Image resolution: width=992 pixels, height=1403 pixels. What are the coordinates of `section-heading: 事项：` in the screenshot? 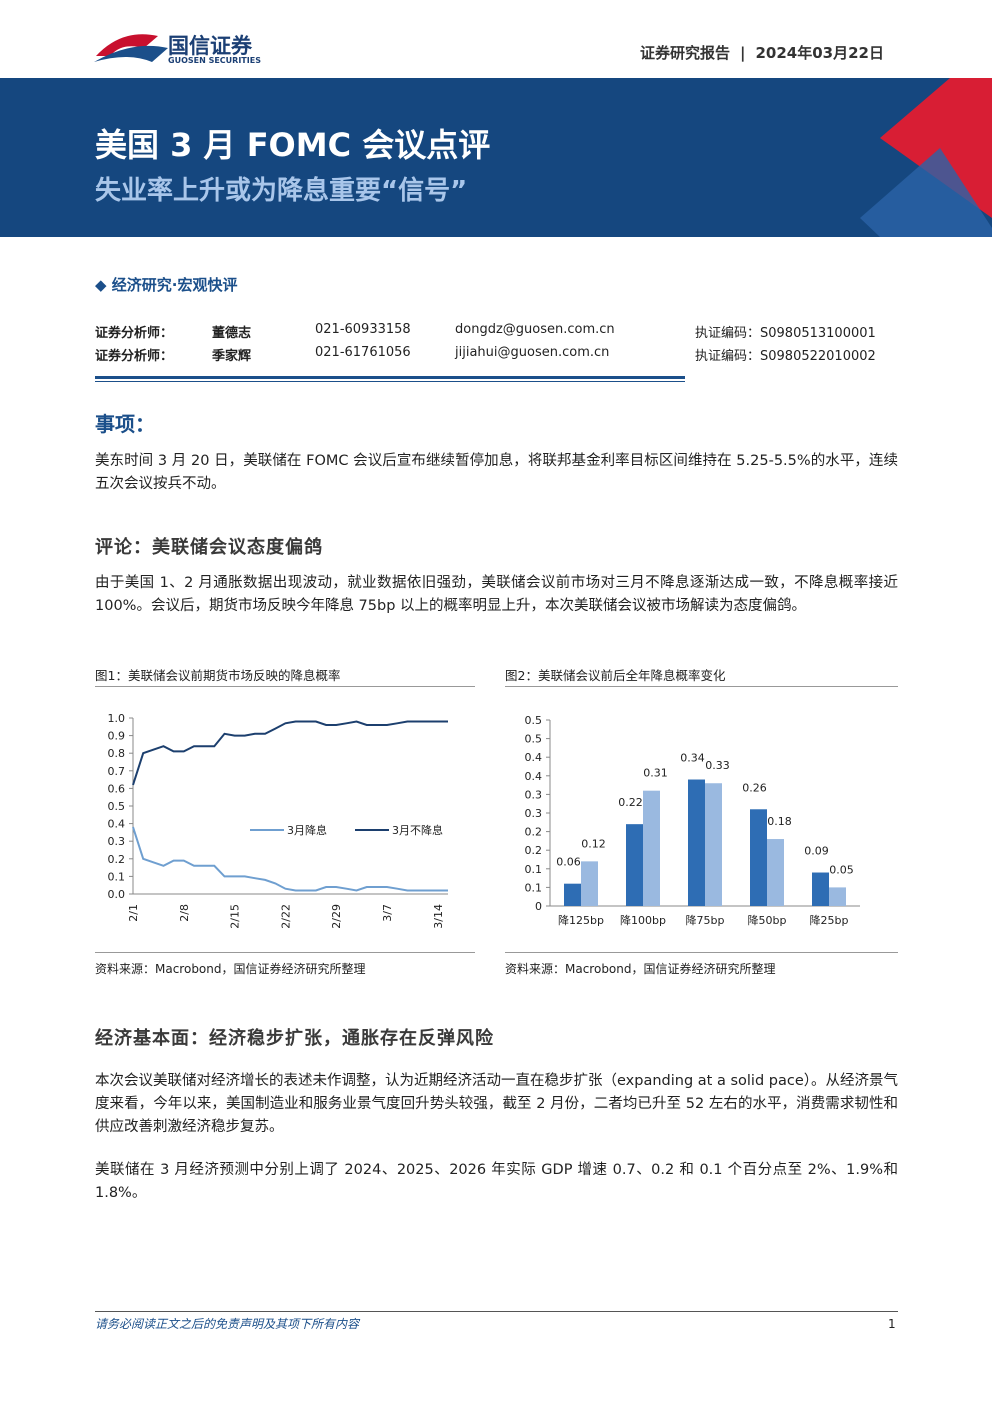 It's located at (125, 424).